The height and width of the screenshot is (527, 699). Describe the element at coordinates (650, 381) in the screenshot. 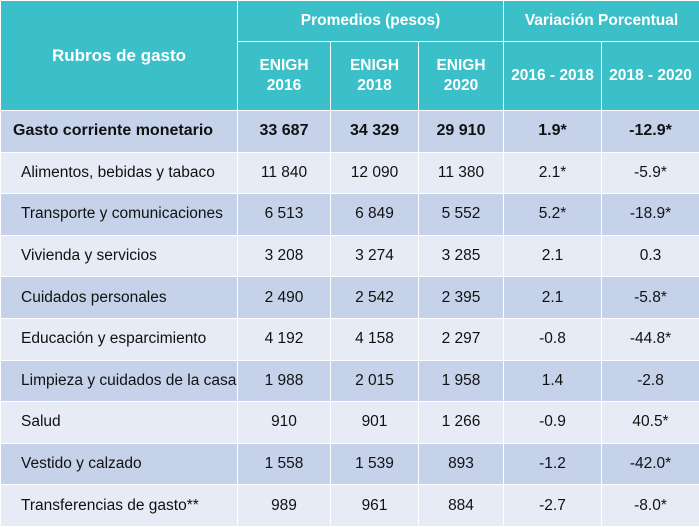

I see `cell-var-2018-2020: -2.8` at that location.